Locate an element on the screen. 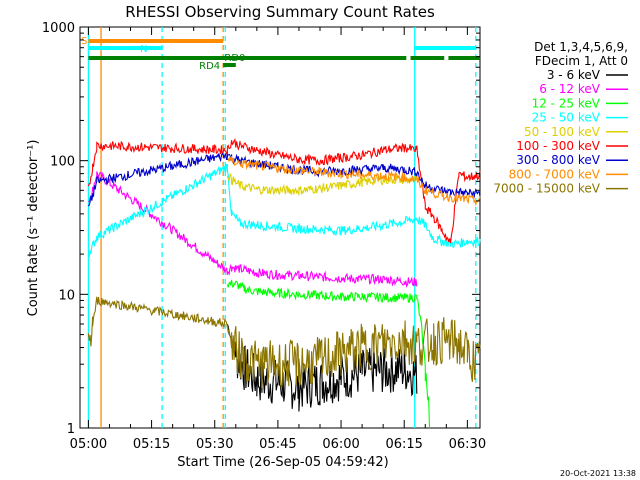  x-tick-label-2: 05:30 is located at coordinates (214, 444).